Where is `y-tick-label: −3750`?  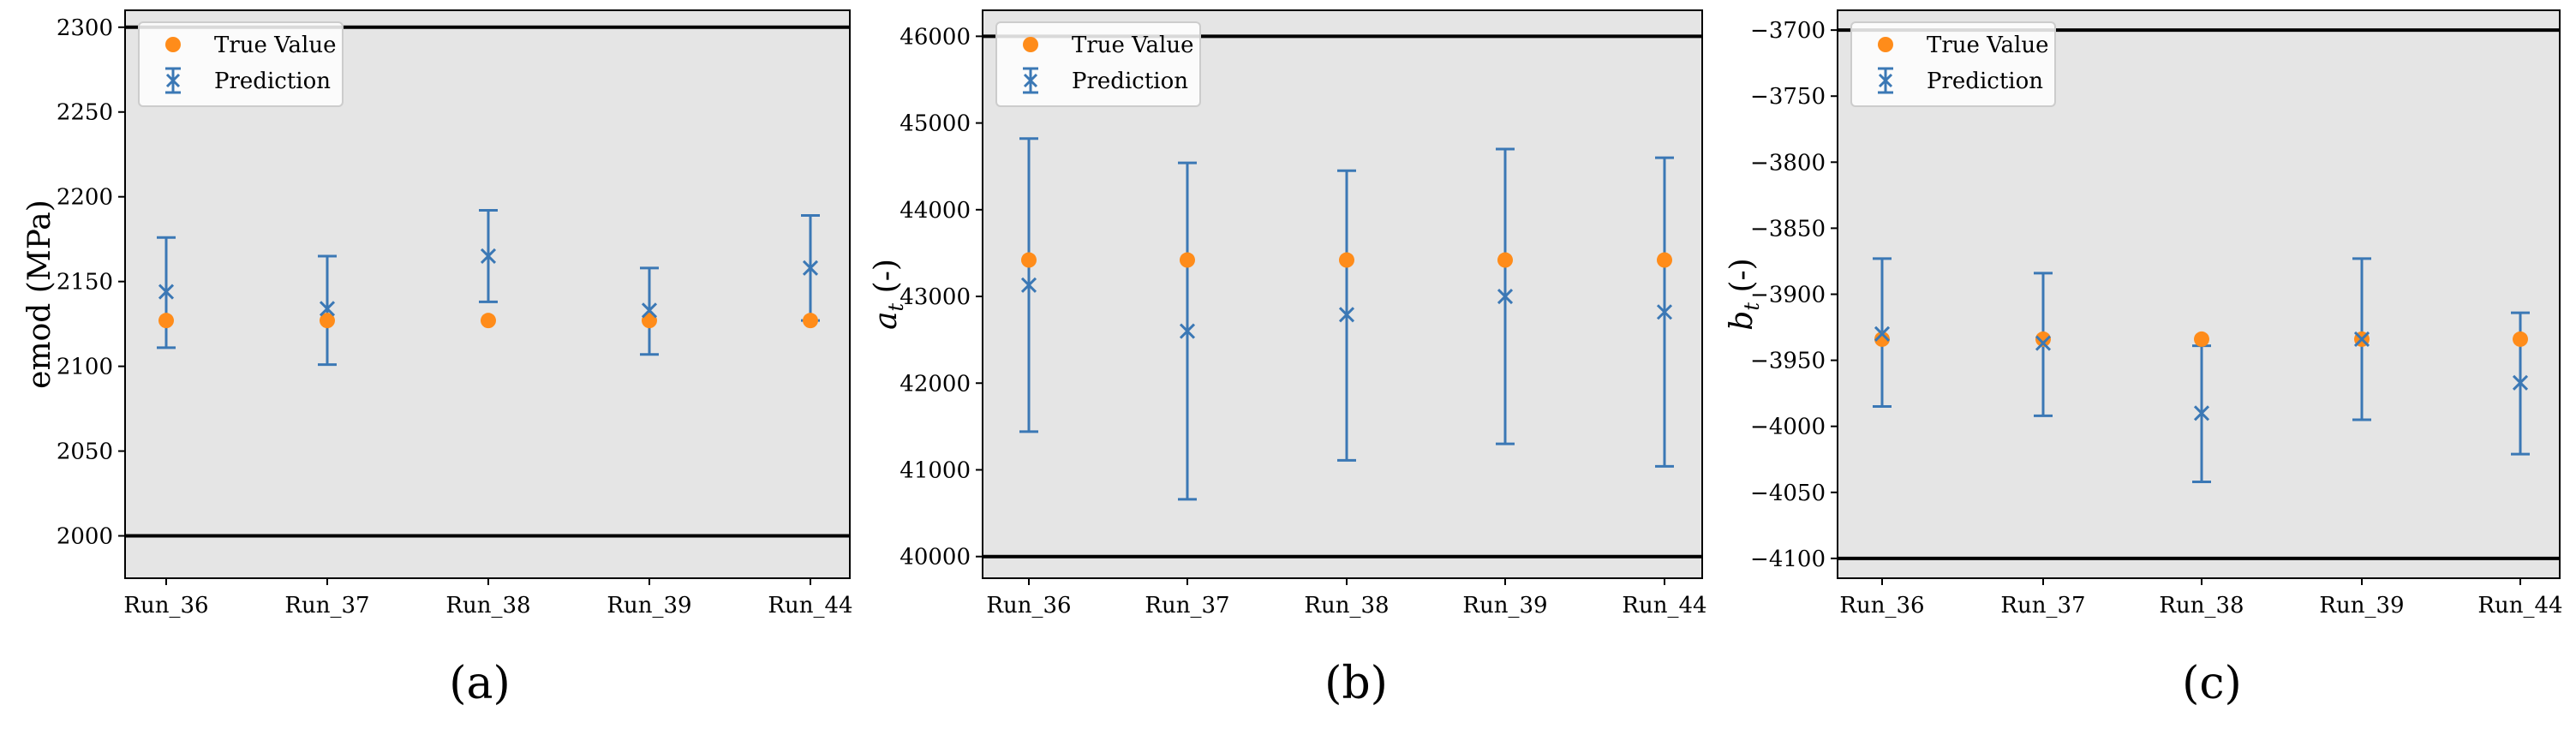 y-tick-label: −3750 is located at coordinates (1788, 97).